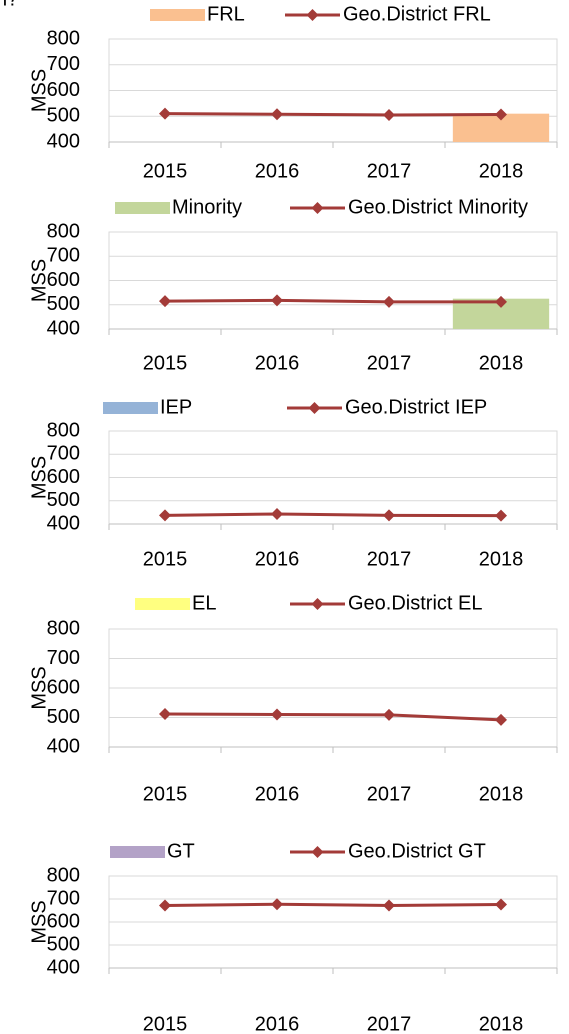 This screenshot has width=569, height=1034. I want to click on legend-label: GT, so click(181, 851).